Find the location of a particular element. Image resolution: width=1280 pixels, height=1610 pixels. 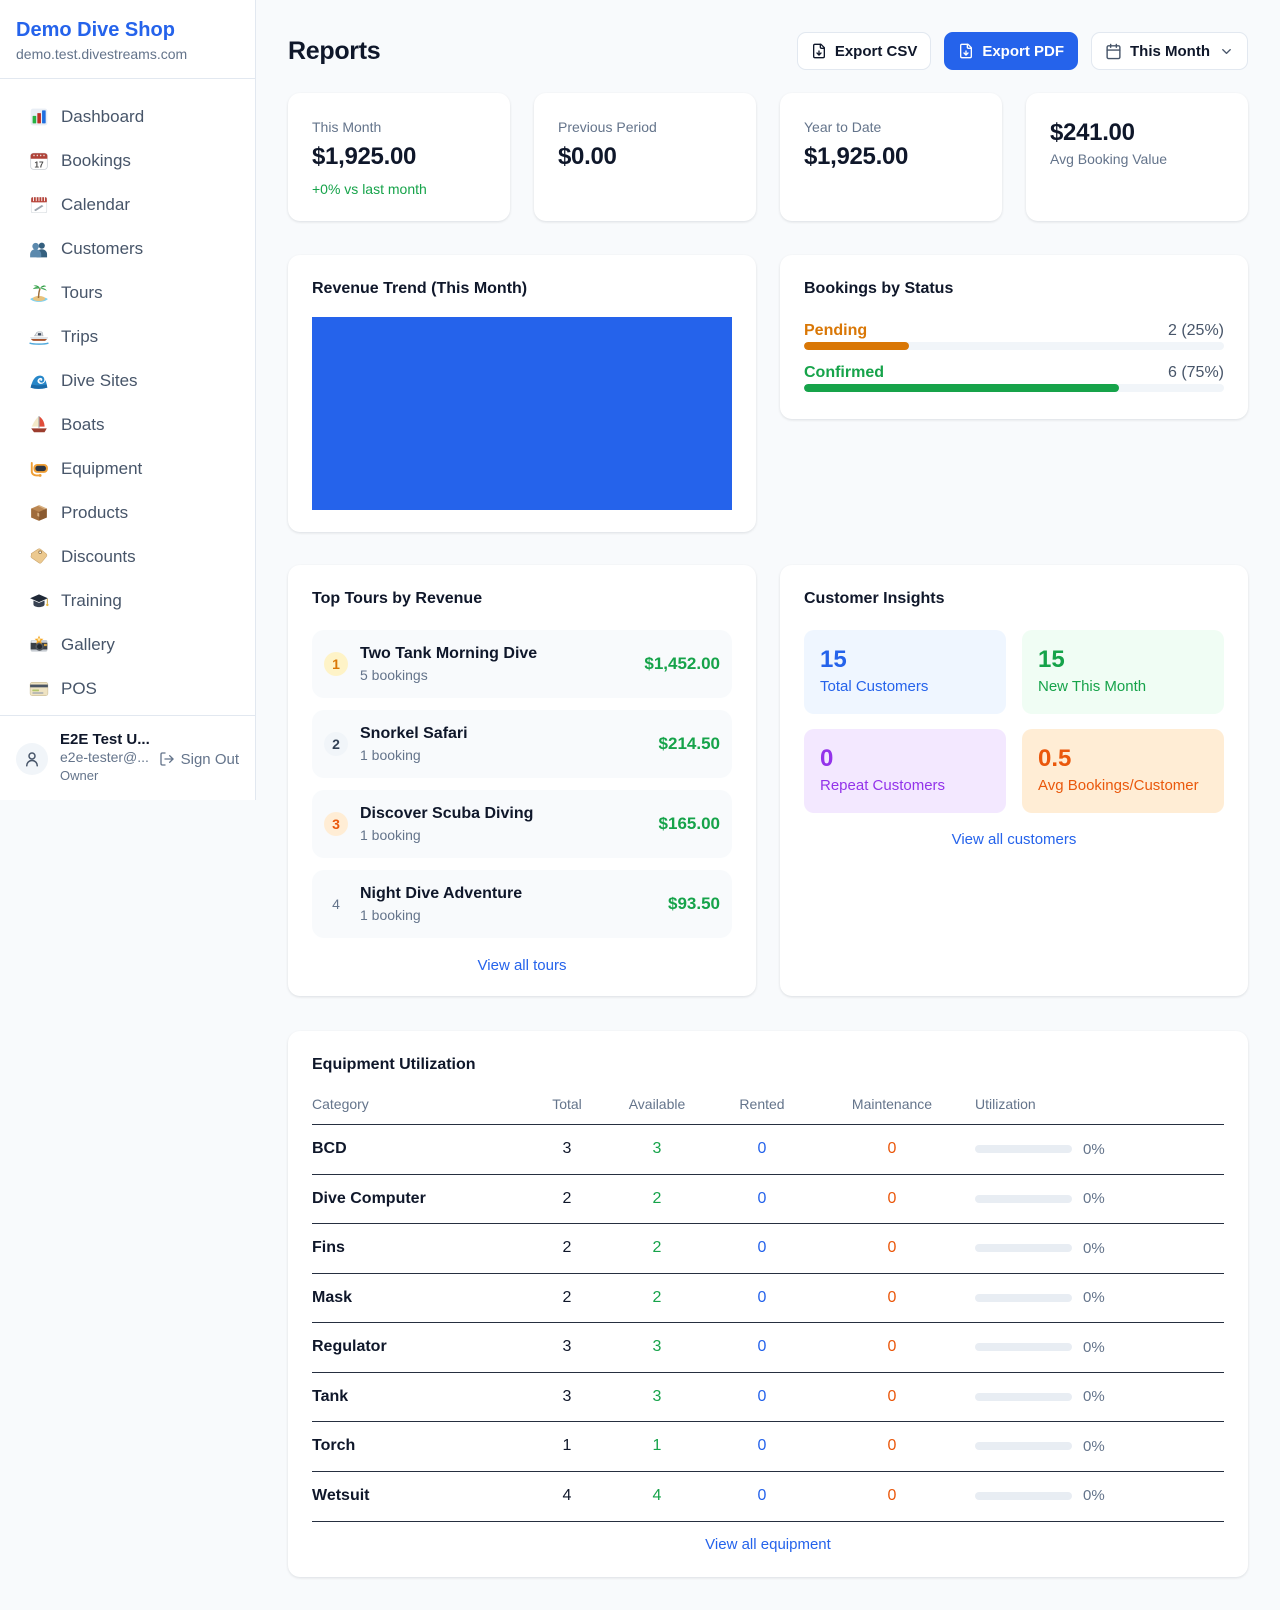

svg-text: 17 is located at coordinates (39, 164).